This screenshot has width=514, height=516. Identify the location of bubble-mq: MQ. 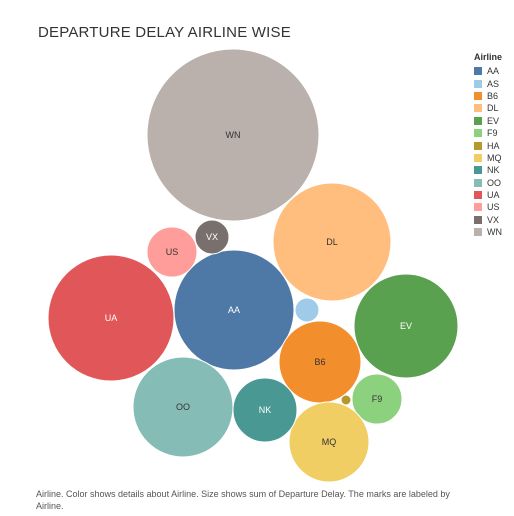
(329, 442).